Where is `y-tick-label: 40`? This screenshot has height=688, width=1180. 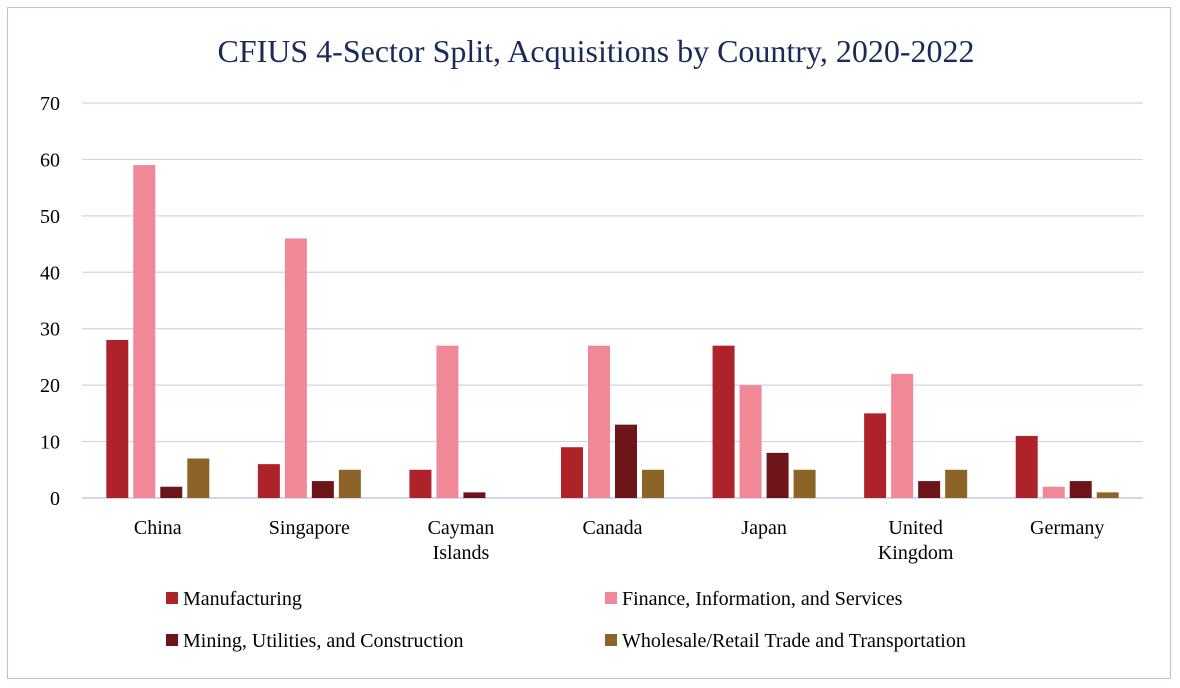 y-tick-label: 40 is located at coordinates (50, 273).